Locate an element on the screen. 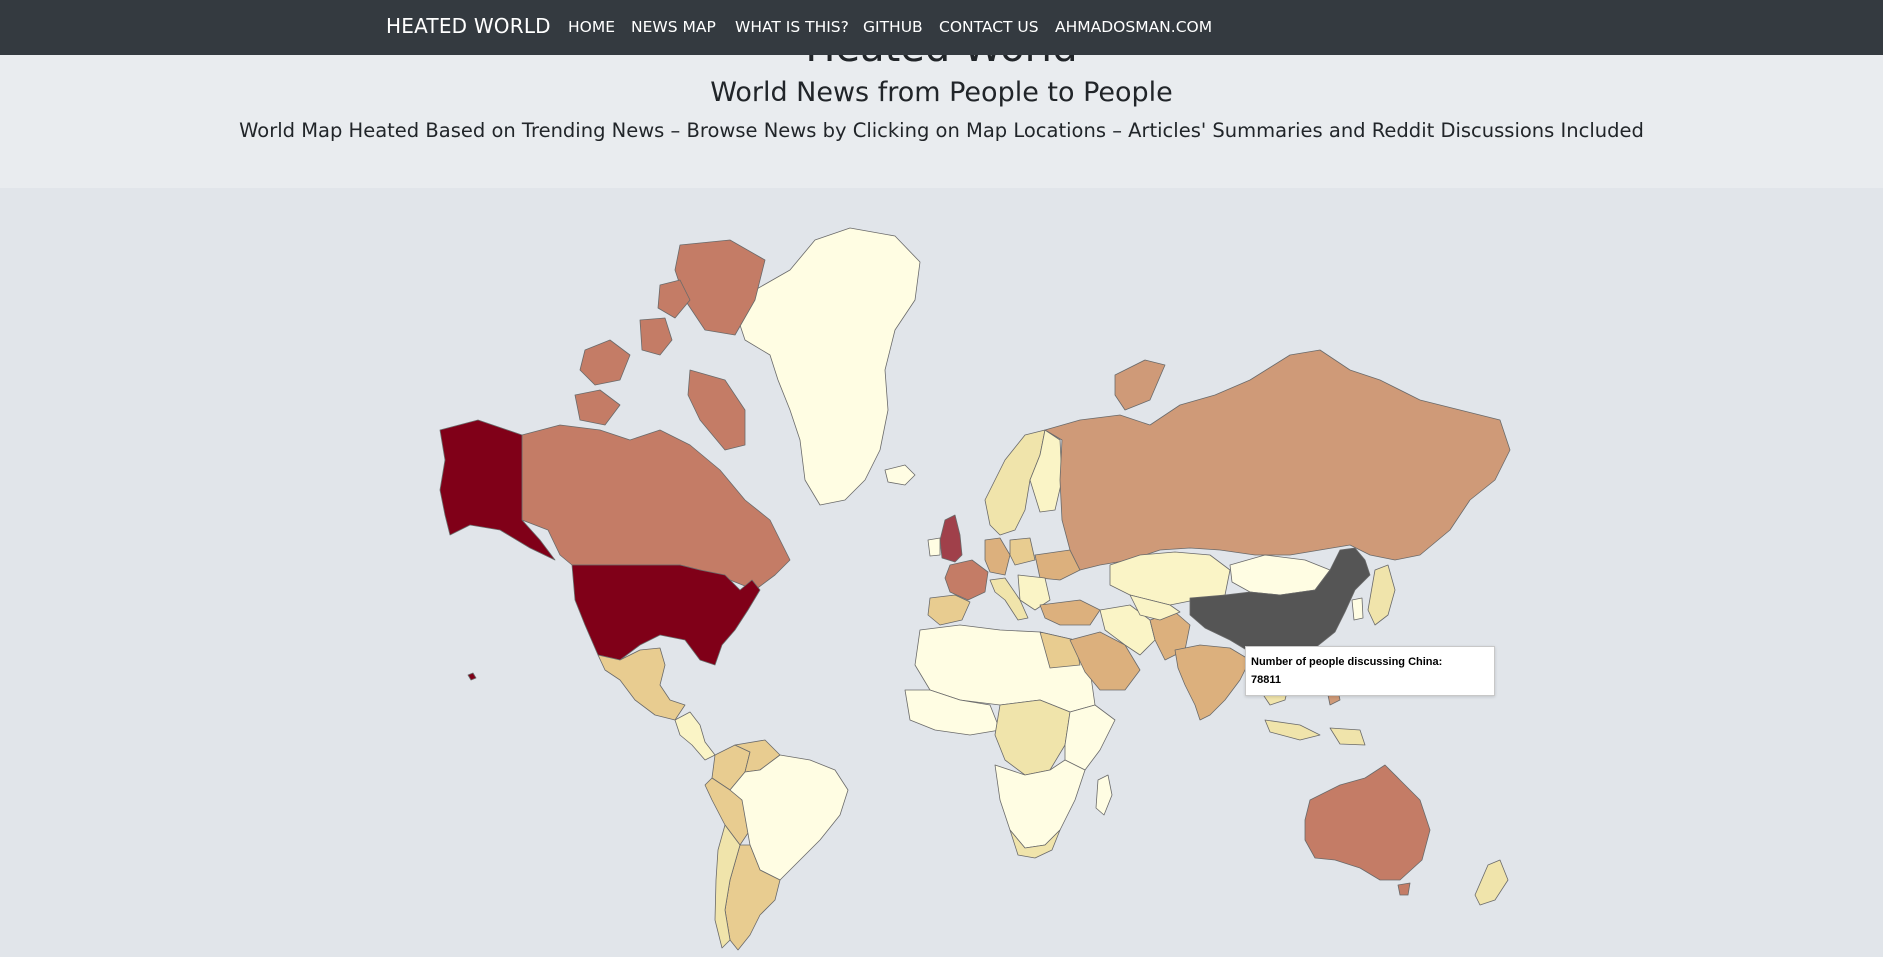  nav-github: GITHUB is located at coordinates (893, 27).